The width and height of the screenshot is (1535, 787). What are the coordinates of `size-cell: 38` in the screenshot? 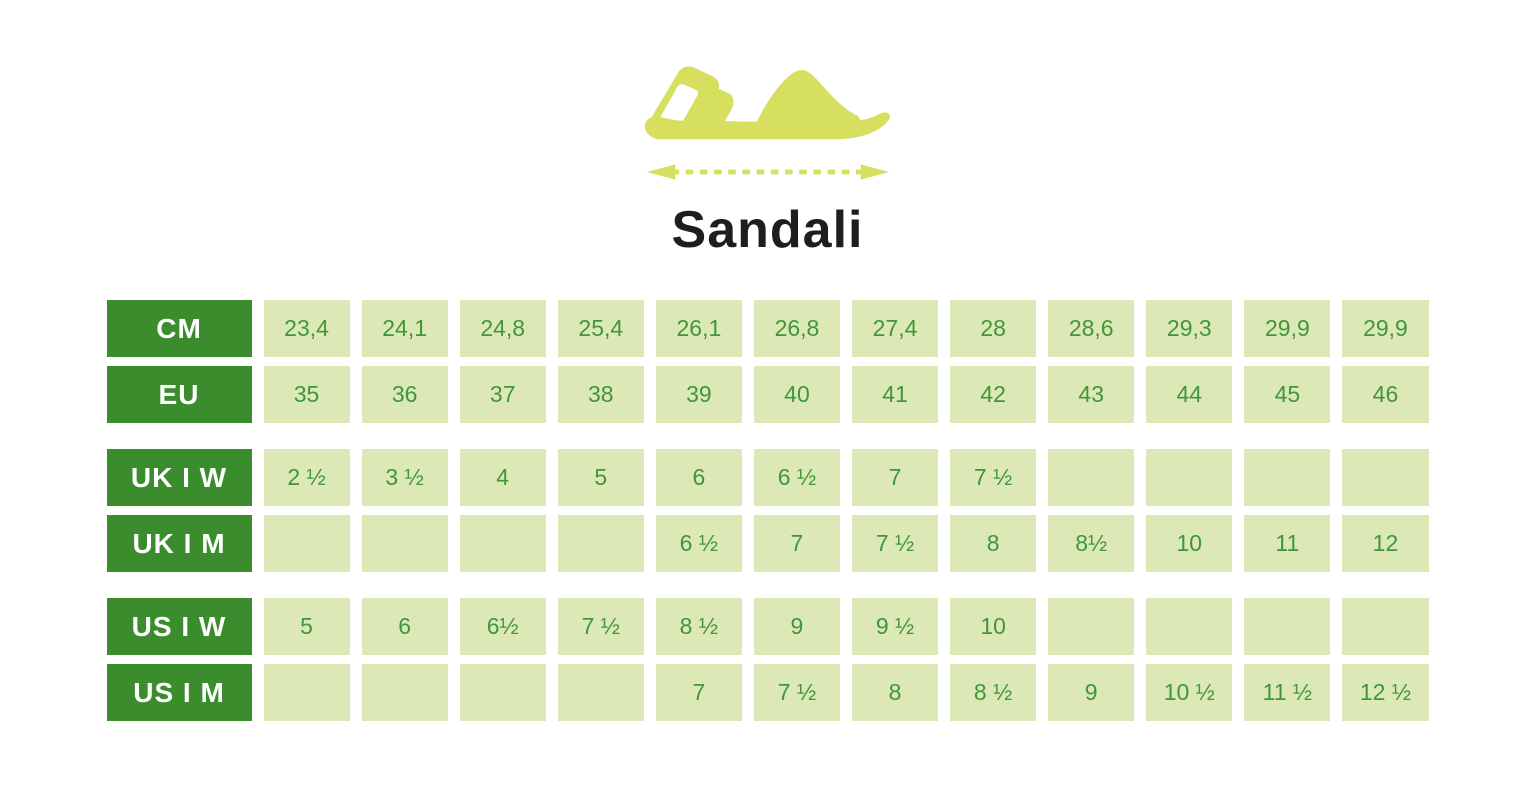 It's located at (600, 394).